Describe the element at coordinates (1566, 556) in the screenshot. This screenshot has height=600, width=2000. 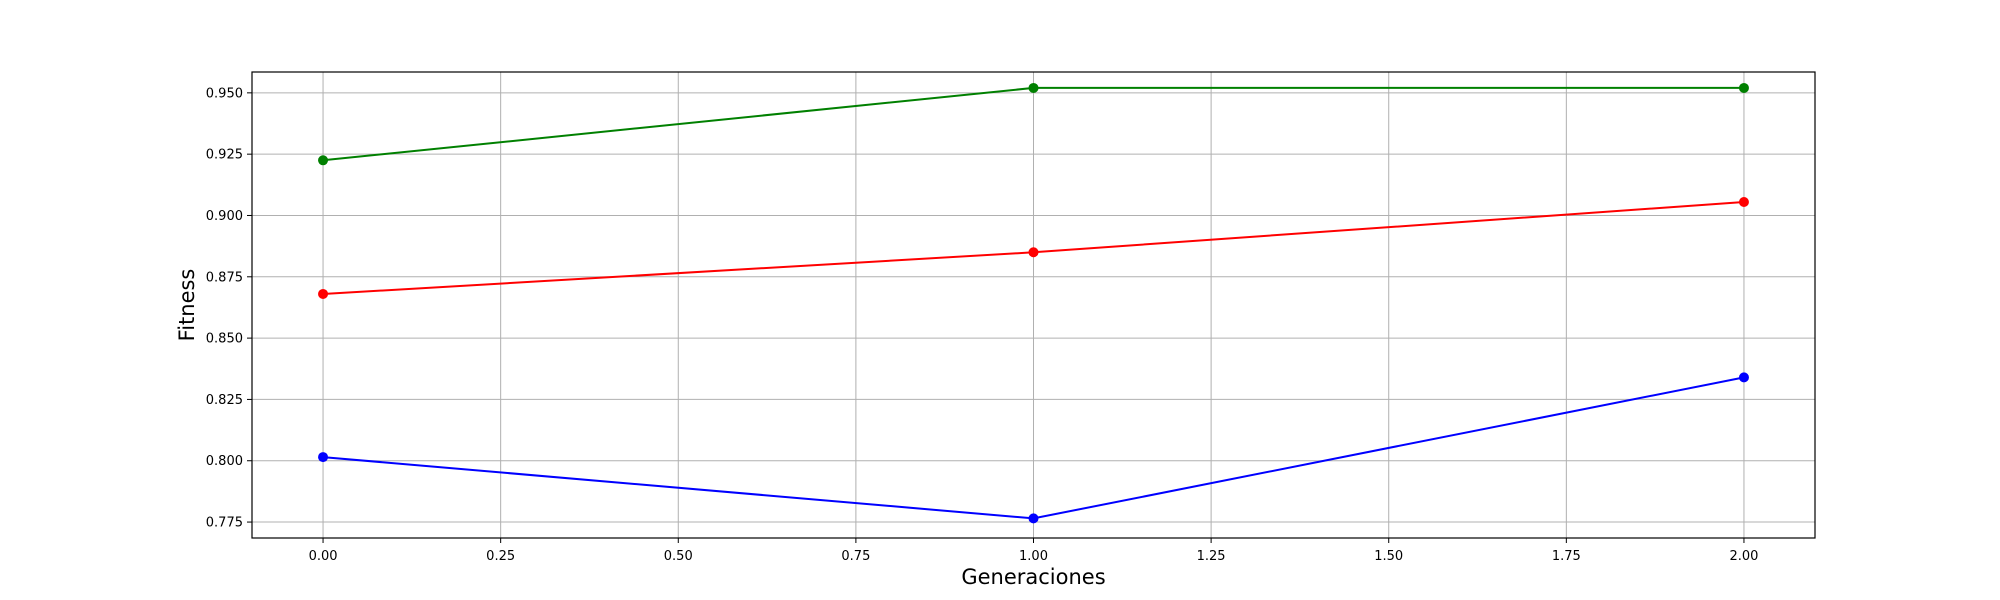
I see `x-tick-label: 1.75` at that location.